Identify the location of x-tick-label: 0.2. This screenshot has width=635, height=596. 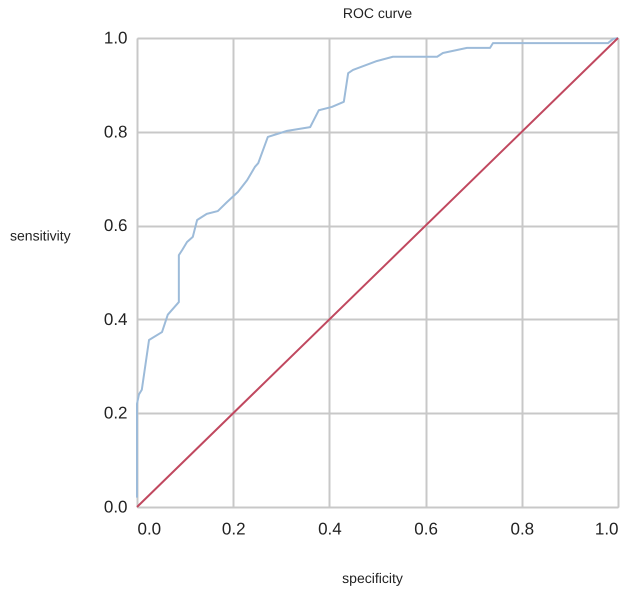
(234, 529).